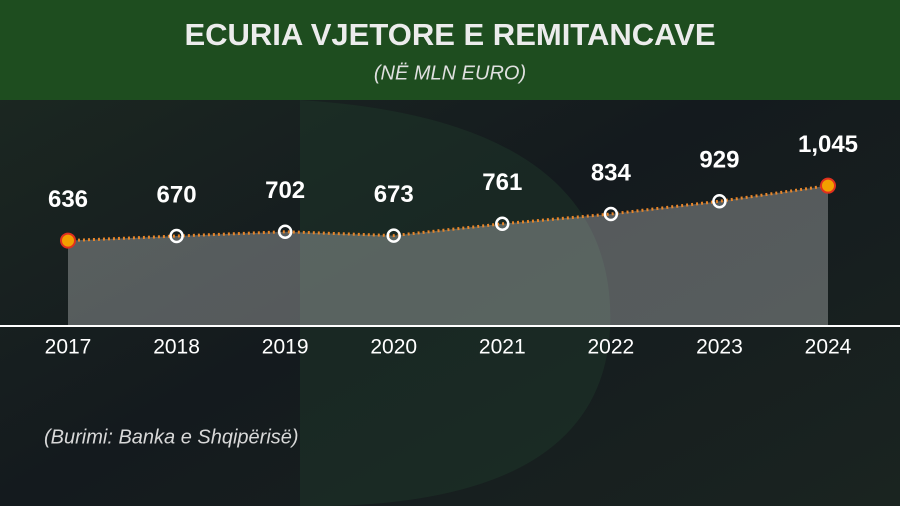 This screenshot has width=900, height=506. What do you see at coordinates (176, 347) in the screenshot?
I see `x-tick-label: 2018` at bounding box center [176, 347].